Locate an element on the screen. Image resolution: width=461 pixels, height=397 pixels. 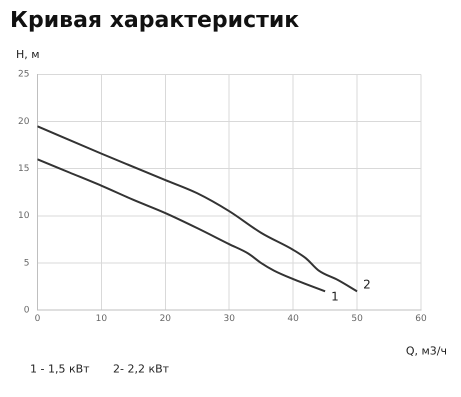
text: 1 - 1,5 кВт is located at coordinates (60, 369).